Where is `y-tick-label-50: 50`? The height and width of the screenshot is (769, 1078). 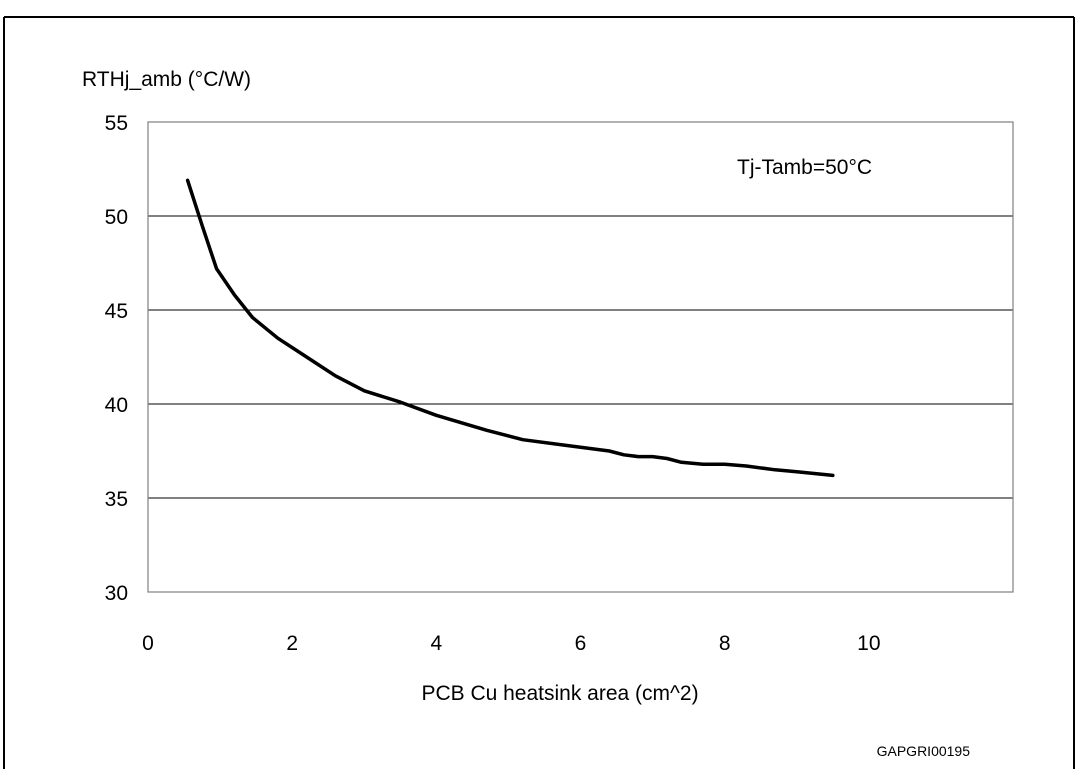 y-tick-label-50: 50 is located at coordinates (116, 217).